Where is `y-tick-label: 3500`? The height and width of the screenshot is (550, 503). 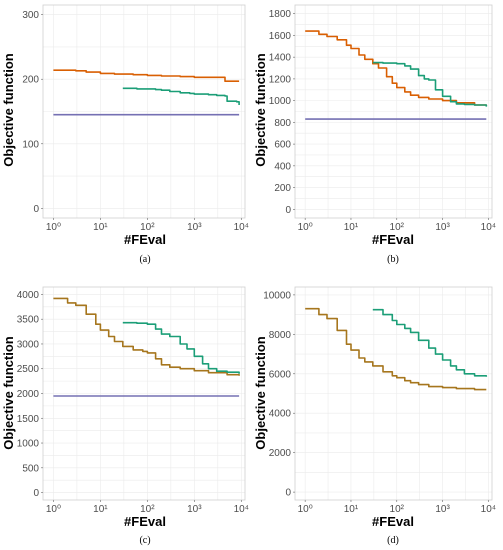 y-tick-label: 3500 is located at coordinates (28, 320).